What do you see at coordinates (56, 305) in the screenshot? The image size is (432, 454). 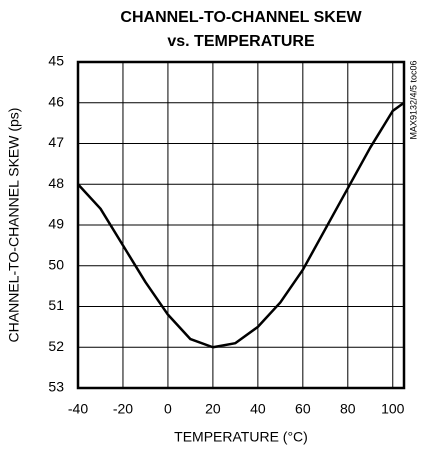 I see `y-tick-label: 51` at bounding box center [56, 305].